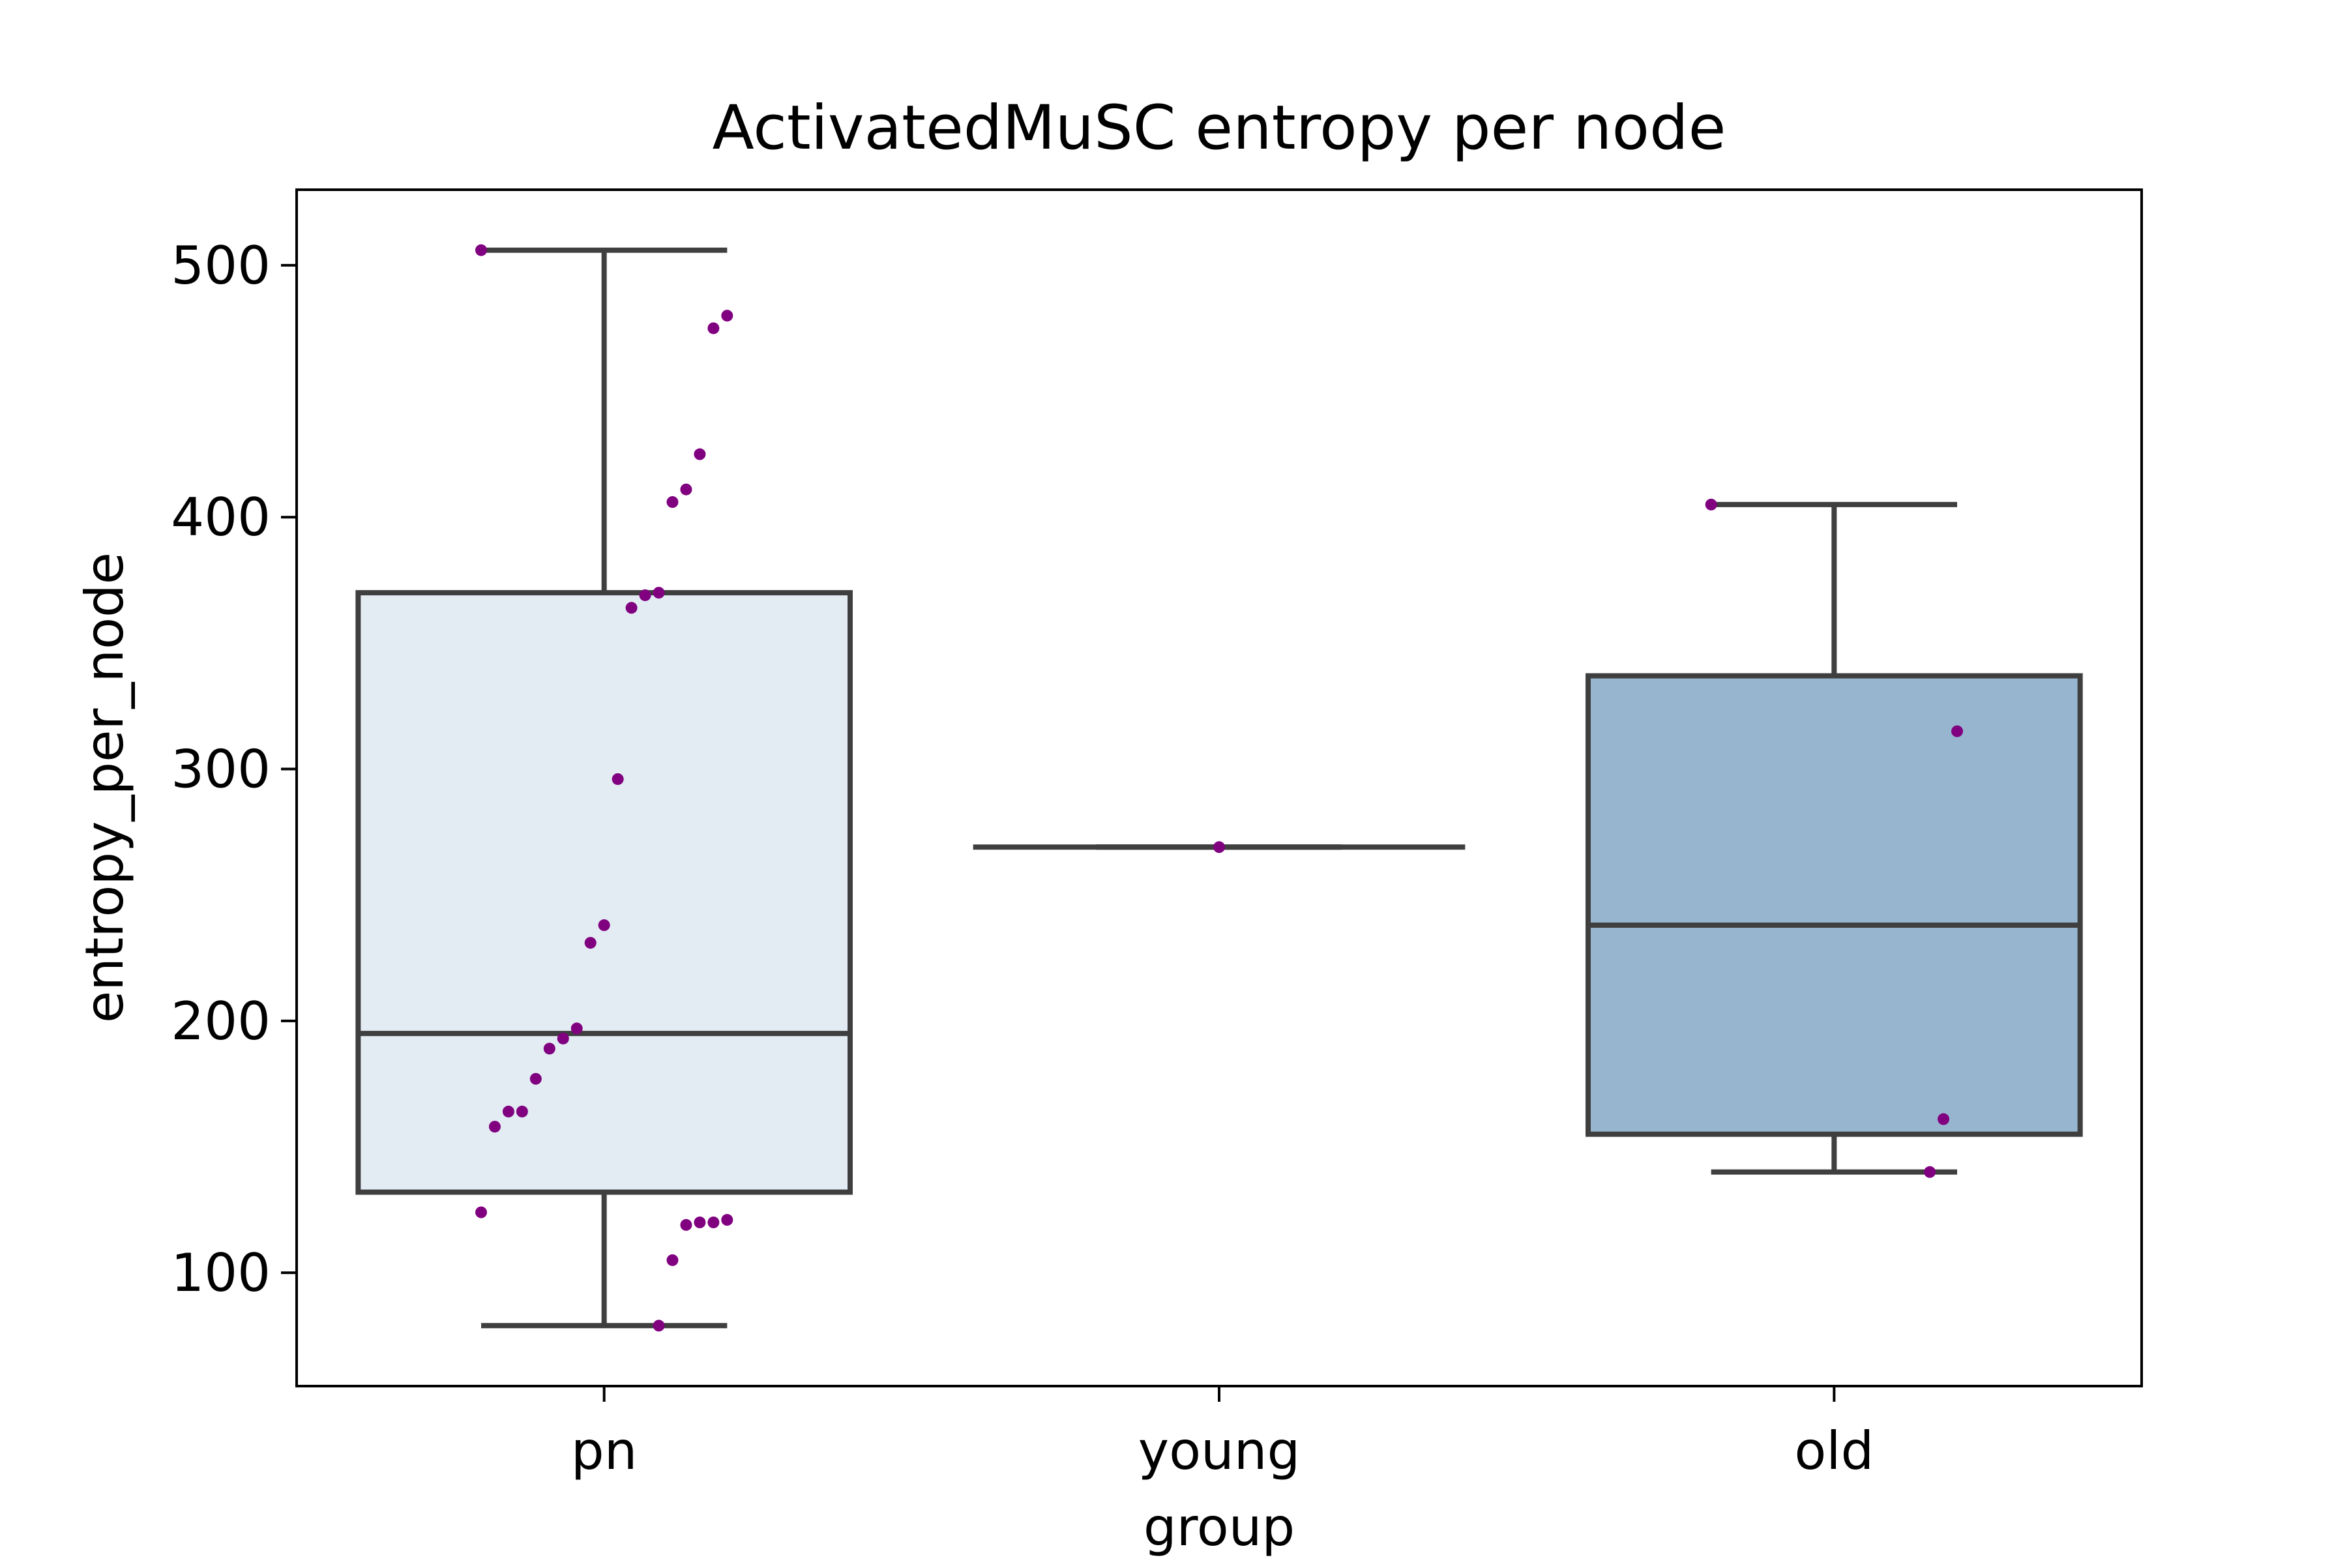 This screenshot has height=1568, width=2347. Describe the element at coordinates (104, 788) in the screenshot. I see `y-axis-label: entropy_per_node` at that location.